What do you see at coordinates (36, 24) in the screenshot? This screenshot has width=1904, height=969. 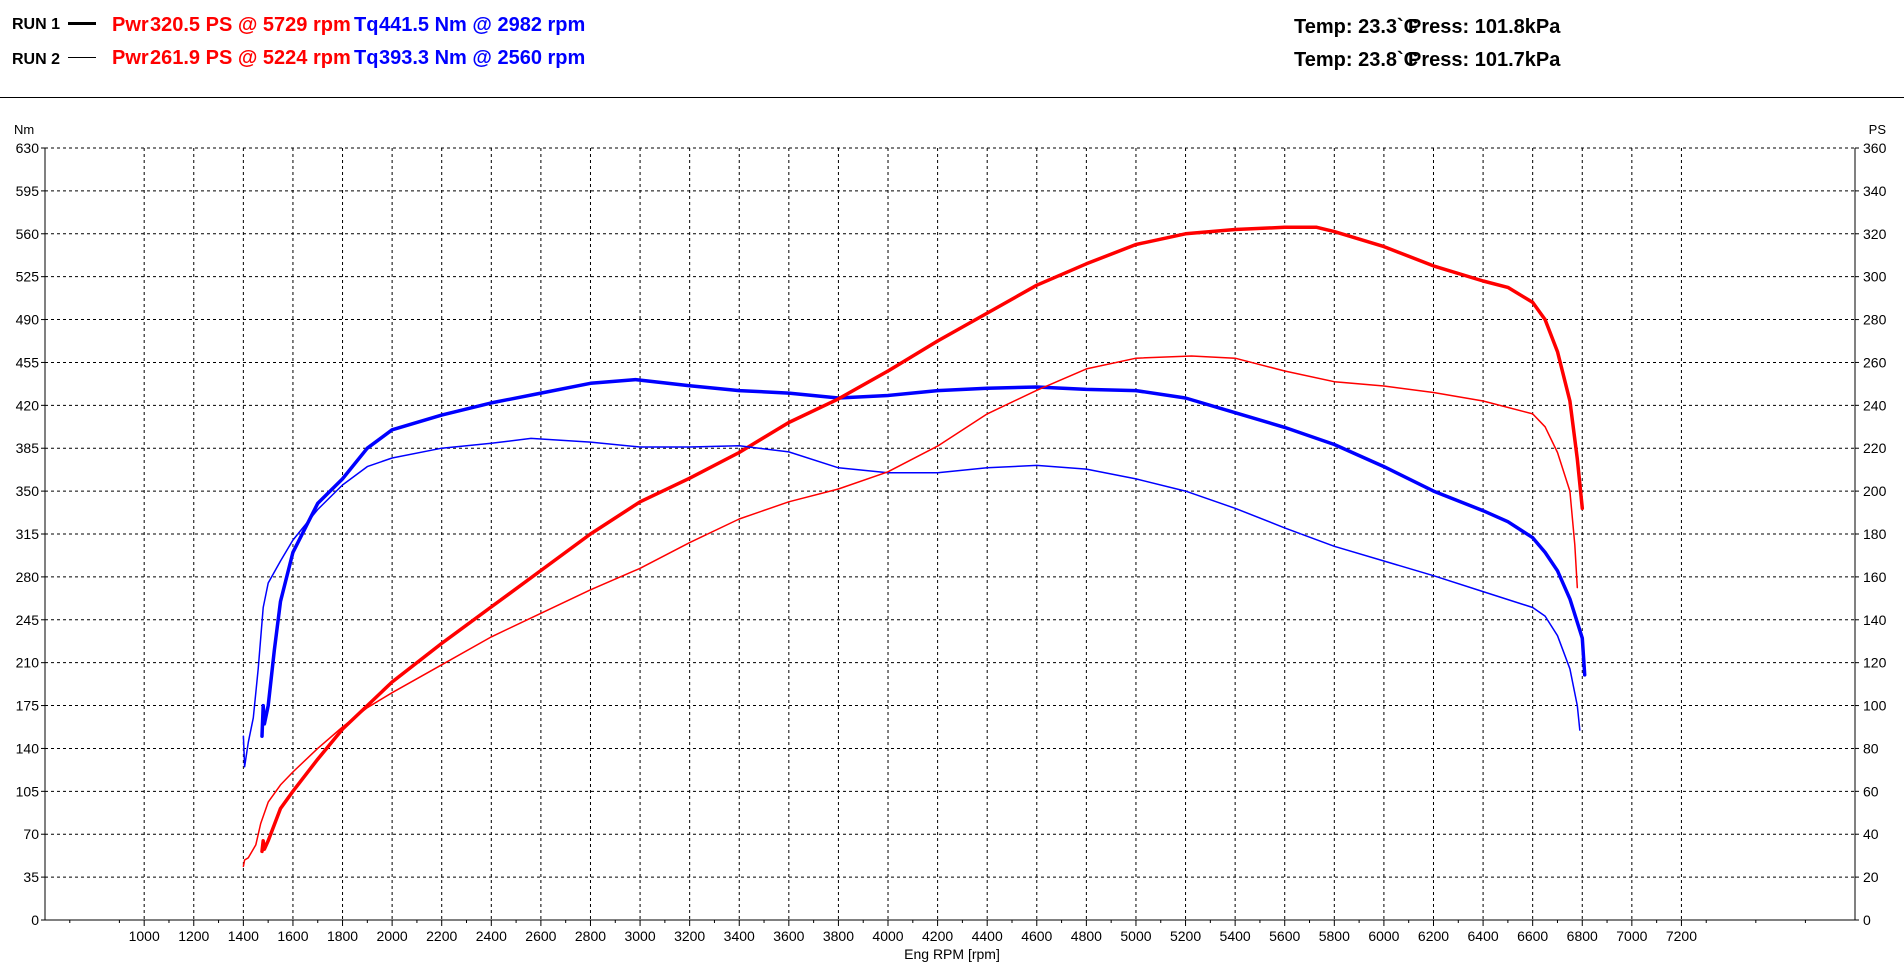 I see `run-1-label: RUN 1` at bounding box center [36, 24].